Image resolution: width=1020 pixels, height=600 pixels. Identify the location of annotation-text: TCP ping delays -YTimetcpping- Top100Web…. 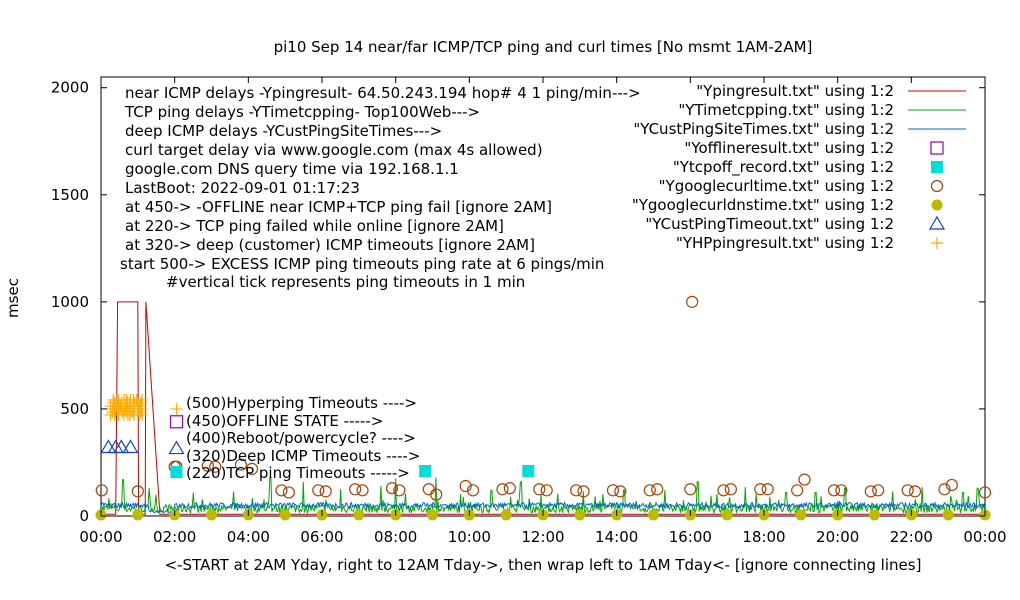
(302, 112).